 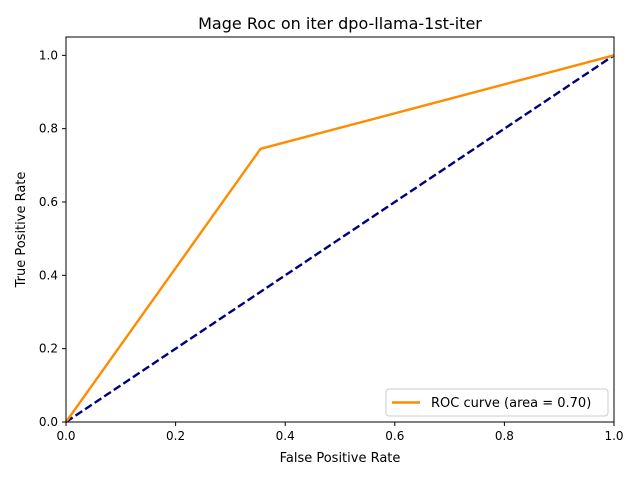 What do you see at coordinates (48, 422) in the screenshot?
I see `y-tick-label: 0.0` at bounding box center [48, 422].